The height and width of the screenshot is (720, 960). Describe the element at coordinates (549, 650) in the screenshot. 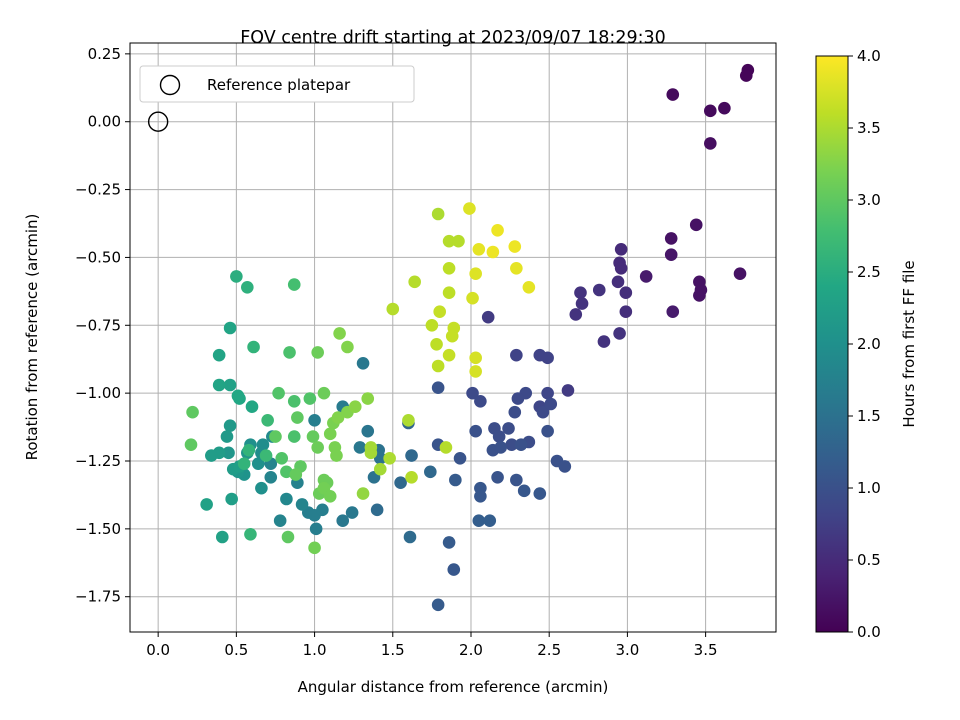

I see `x-tick-label: 2.5` at that location.